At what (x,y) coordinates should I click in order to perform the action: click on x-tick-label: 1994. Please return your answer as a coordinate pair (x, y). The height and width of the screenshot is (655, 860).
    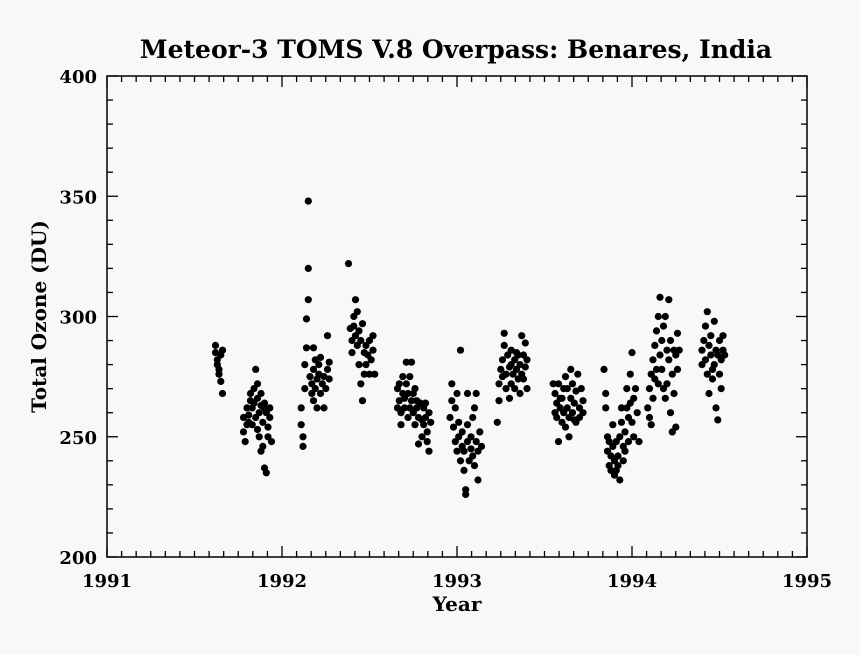
    Looking at the image, I should click on (632, 581).